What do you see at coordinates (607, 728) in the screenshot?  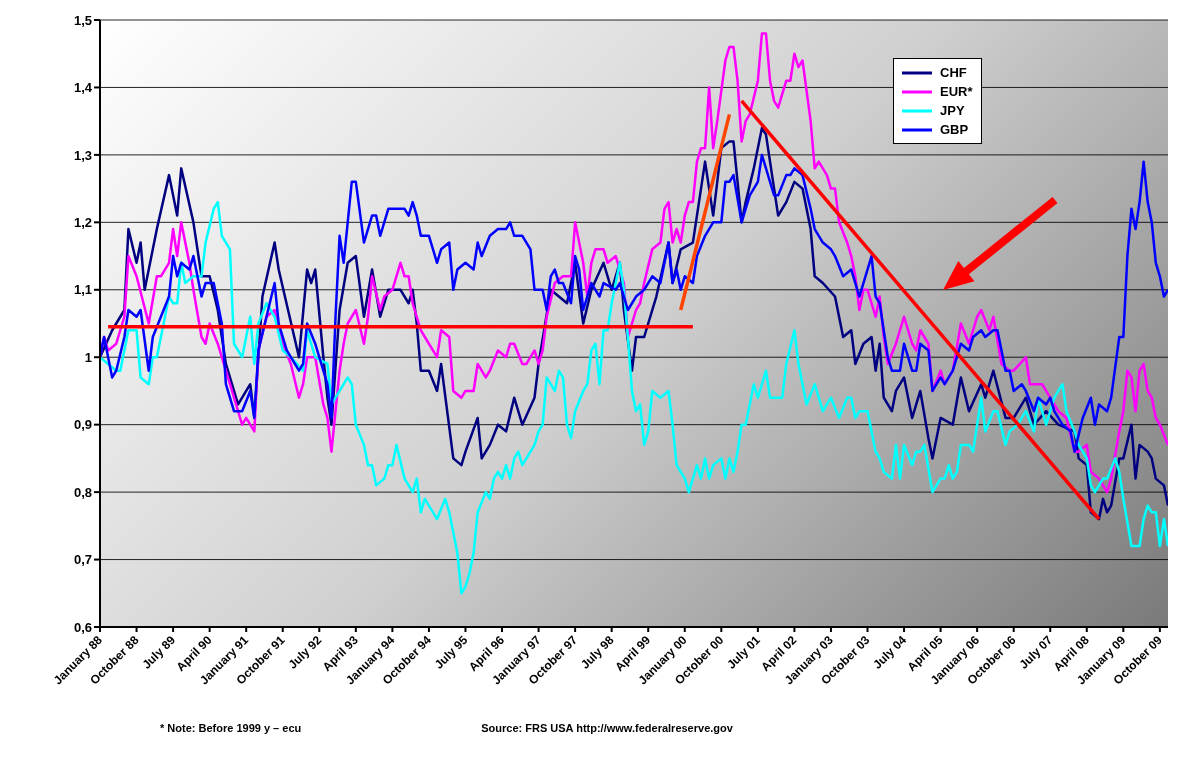 I see `source-note: Source: FRS USA http://www.federalreserve.gov` at bounding box center [607, 728].